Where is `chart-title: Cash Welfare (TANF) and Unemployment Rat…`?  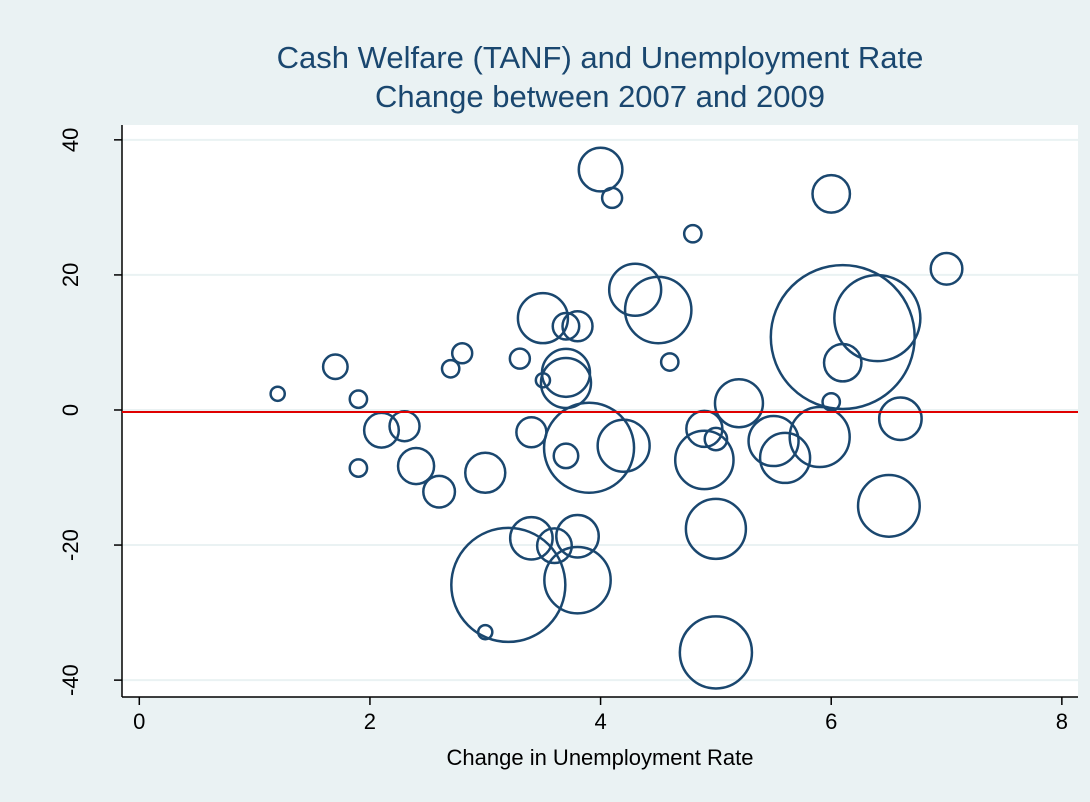 chart-title: Cash Welfare (TANF) and Unemployment Rat… is located at coordinates (600, 57).